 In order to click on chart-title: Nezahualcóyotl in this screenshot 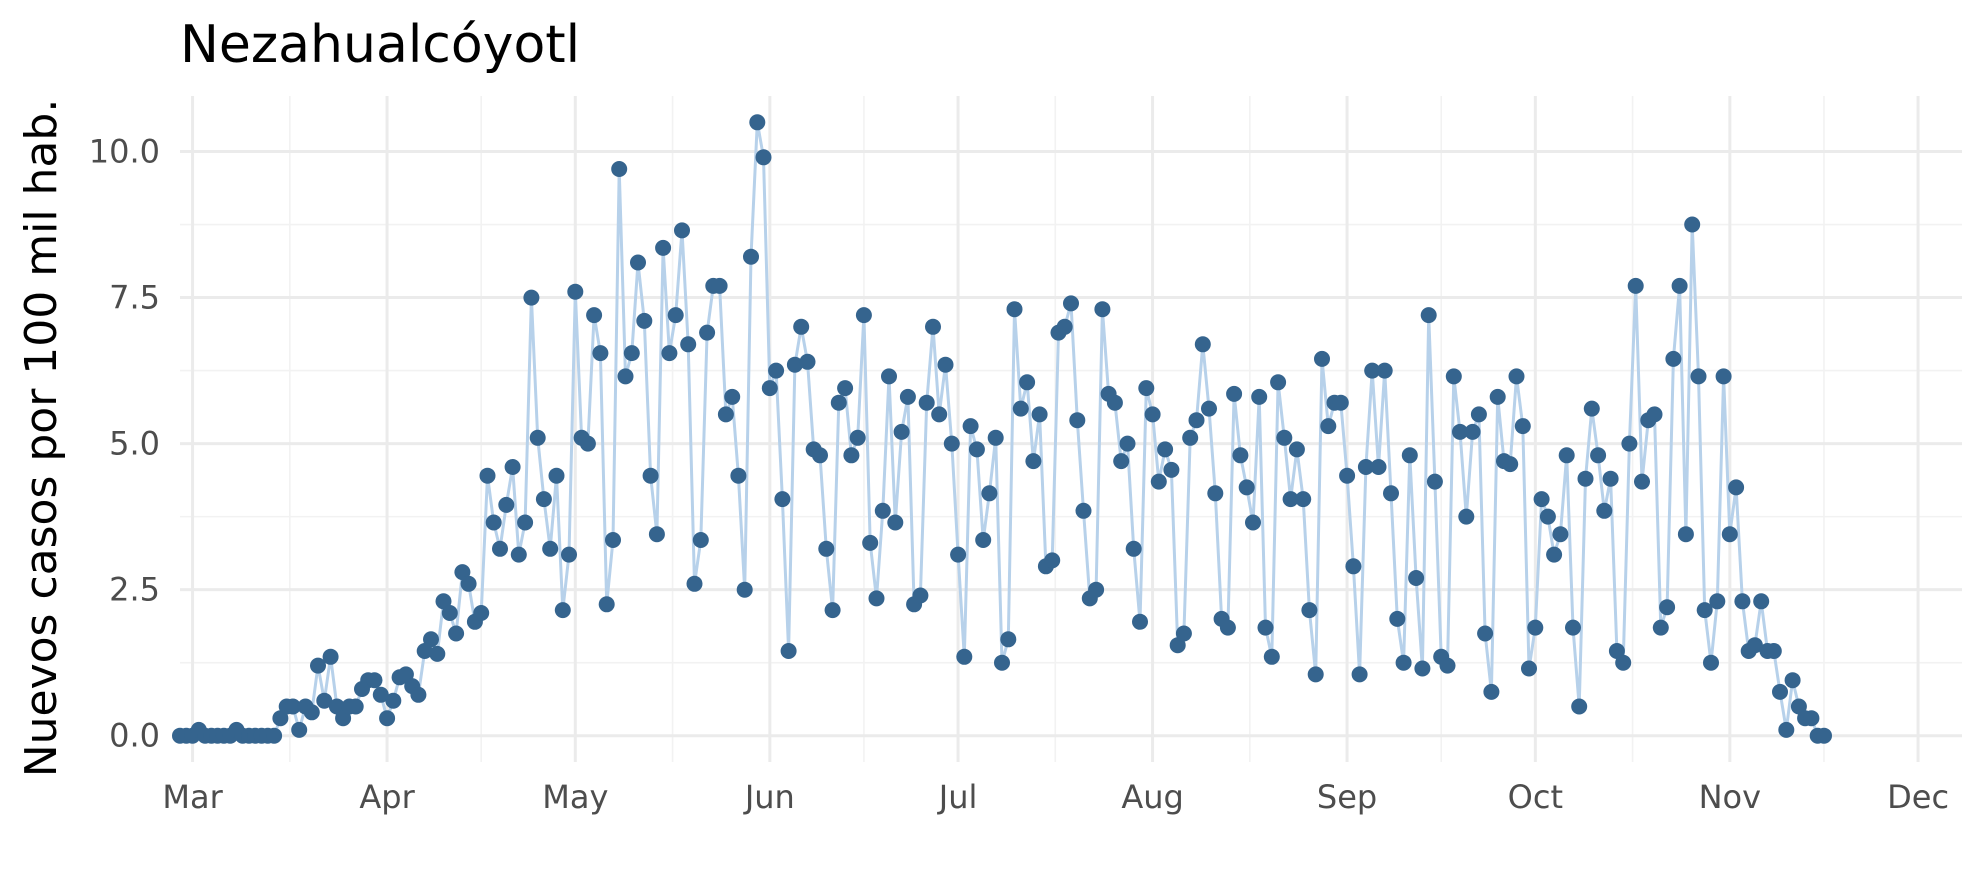, I will do `click(380, 45)`.